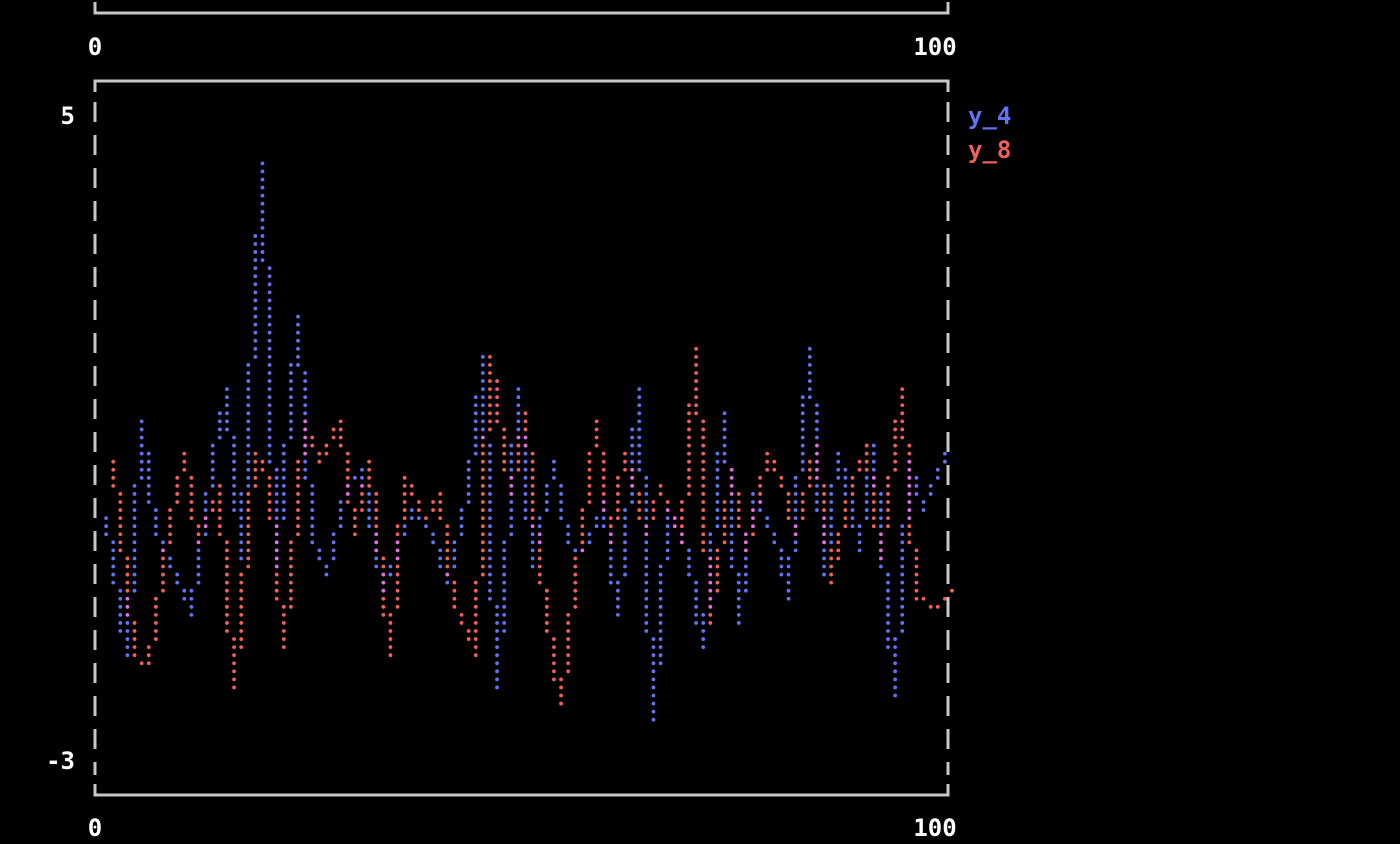  I want to click on top-chart-frame: 0 100, so click(522, 31).